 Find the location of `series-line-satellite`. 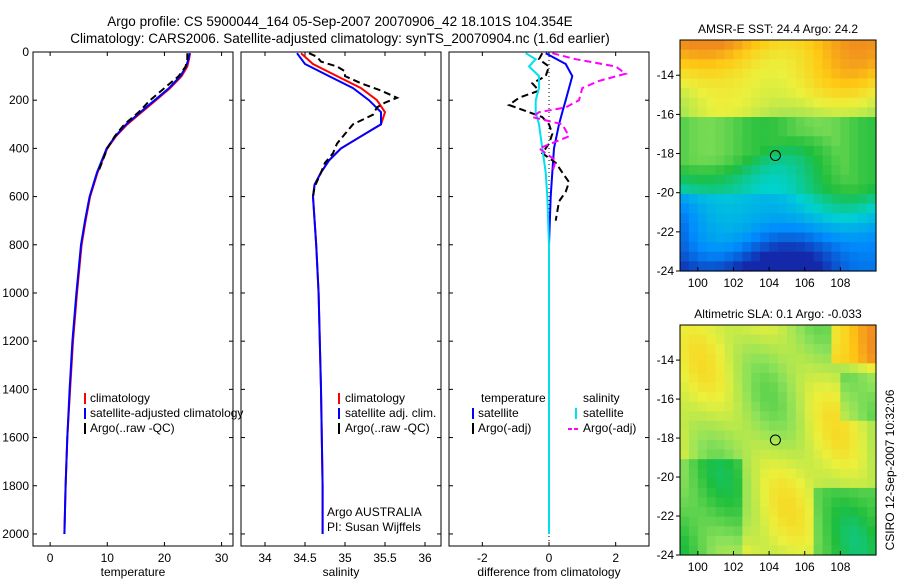

series-line-satellite is located at coordinates (127, 294).